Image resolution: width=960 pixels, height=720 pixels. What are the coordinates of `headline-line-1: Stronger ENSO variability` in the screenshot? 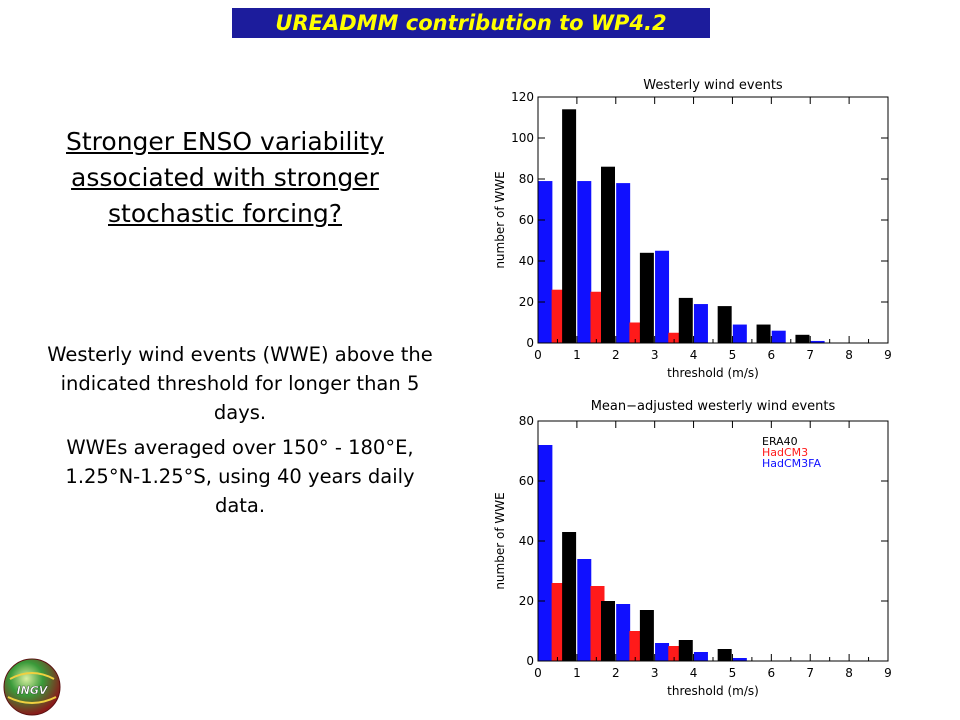 It's located at (225, 141).